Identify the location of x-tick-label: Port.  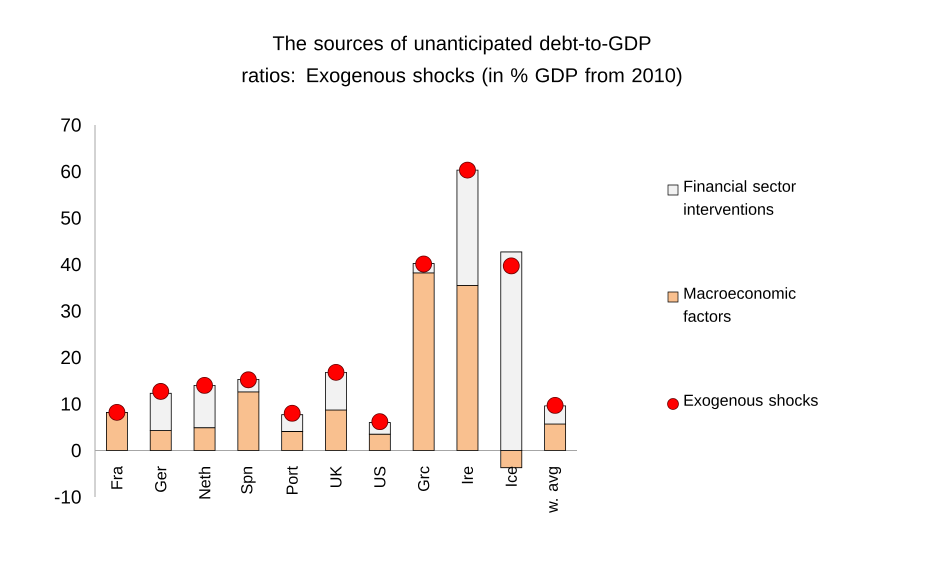
(292, 480).